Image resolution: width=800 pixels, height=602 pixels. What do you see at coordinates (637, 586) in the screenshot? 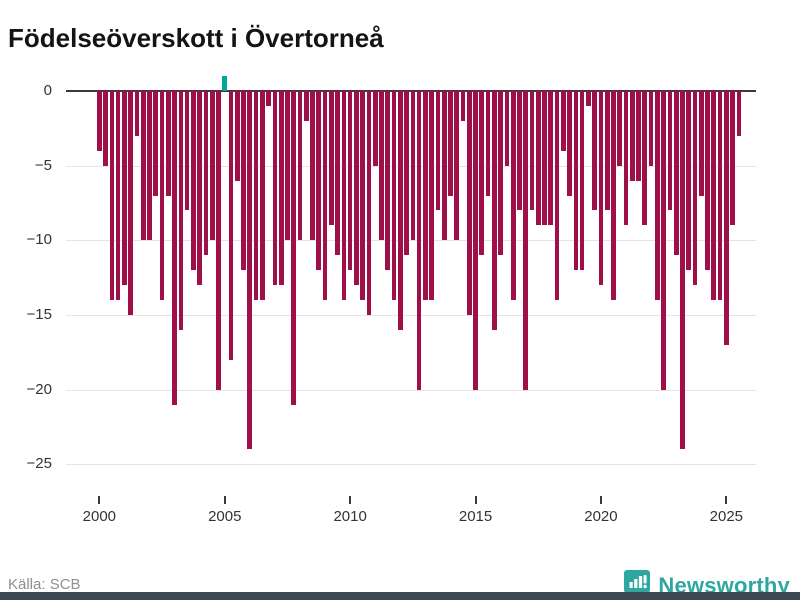
I see `newsworthy-logo-icon` at bounding box center [637, 586].